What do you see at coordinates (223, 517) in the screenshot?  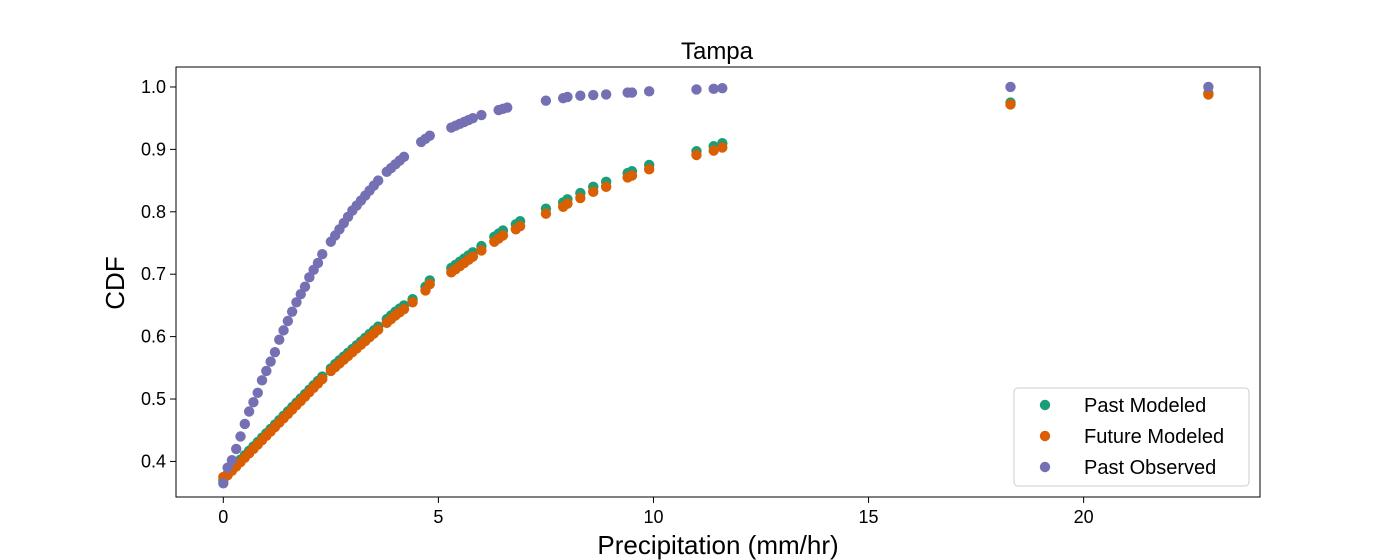 I see `x-tick-label: 0` at bounding box center [223, 517].